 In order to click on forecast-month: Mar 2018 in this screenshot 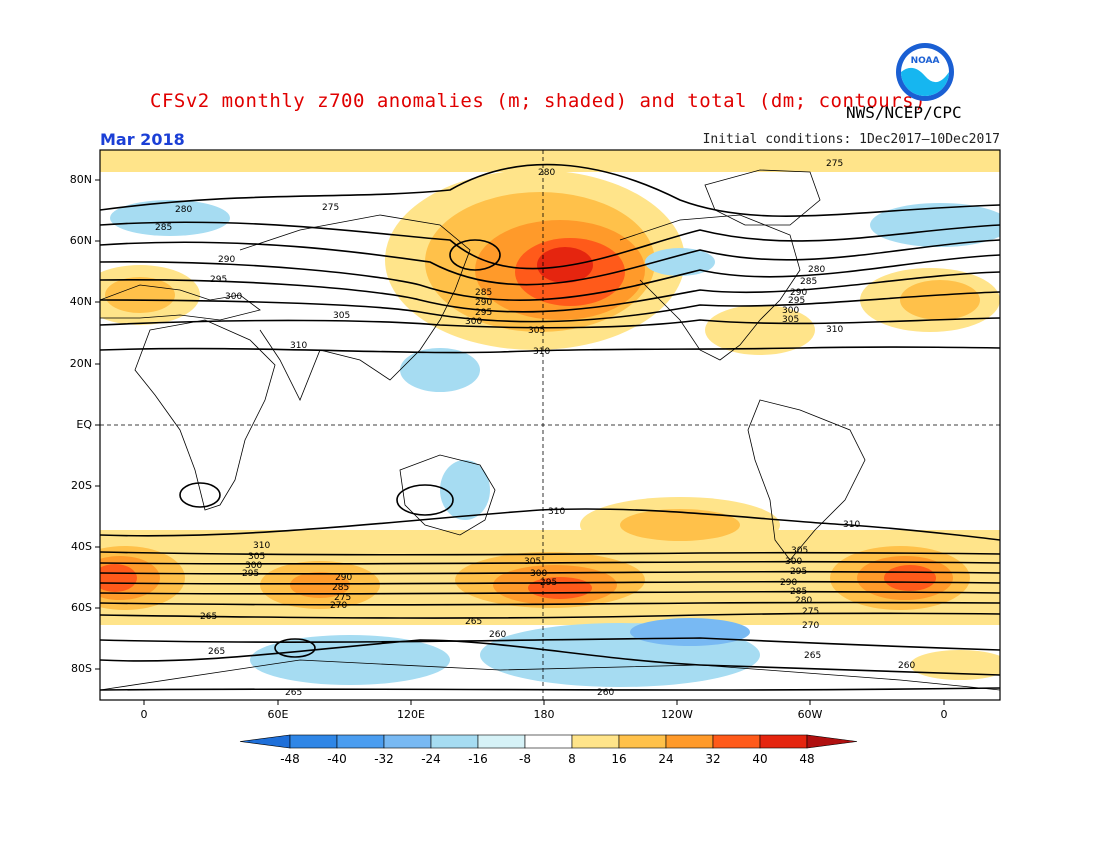, I will do `click(142, 139)`.